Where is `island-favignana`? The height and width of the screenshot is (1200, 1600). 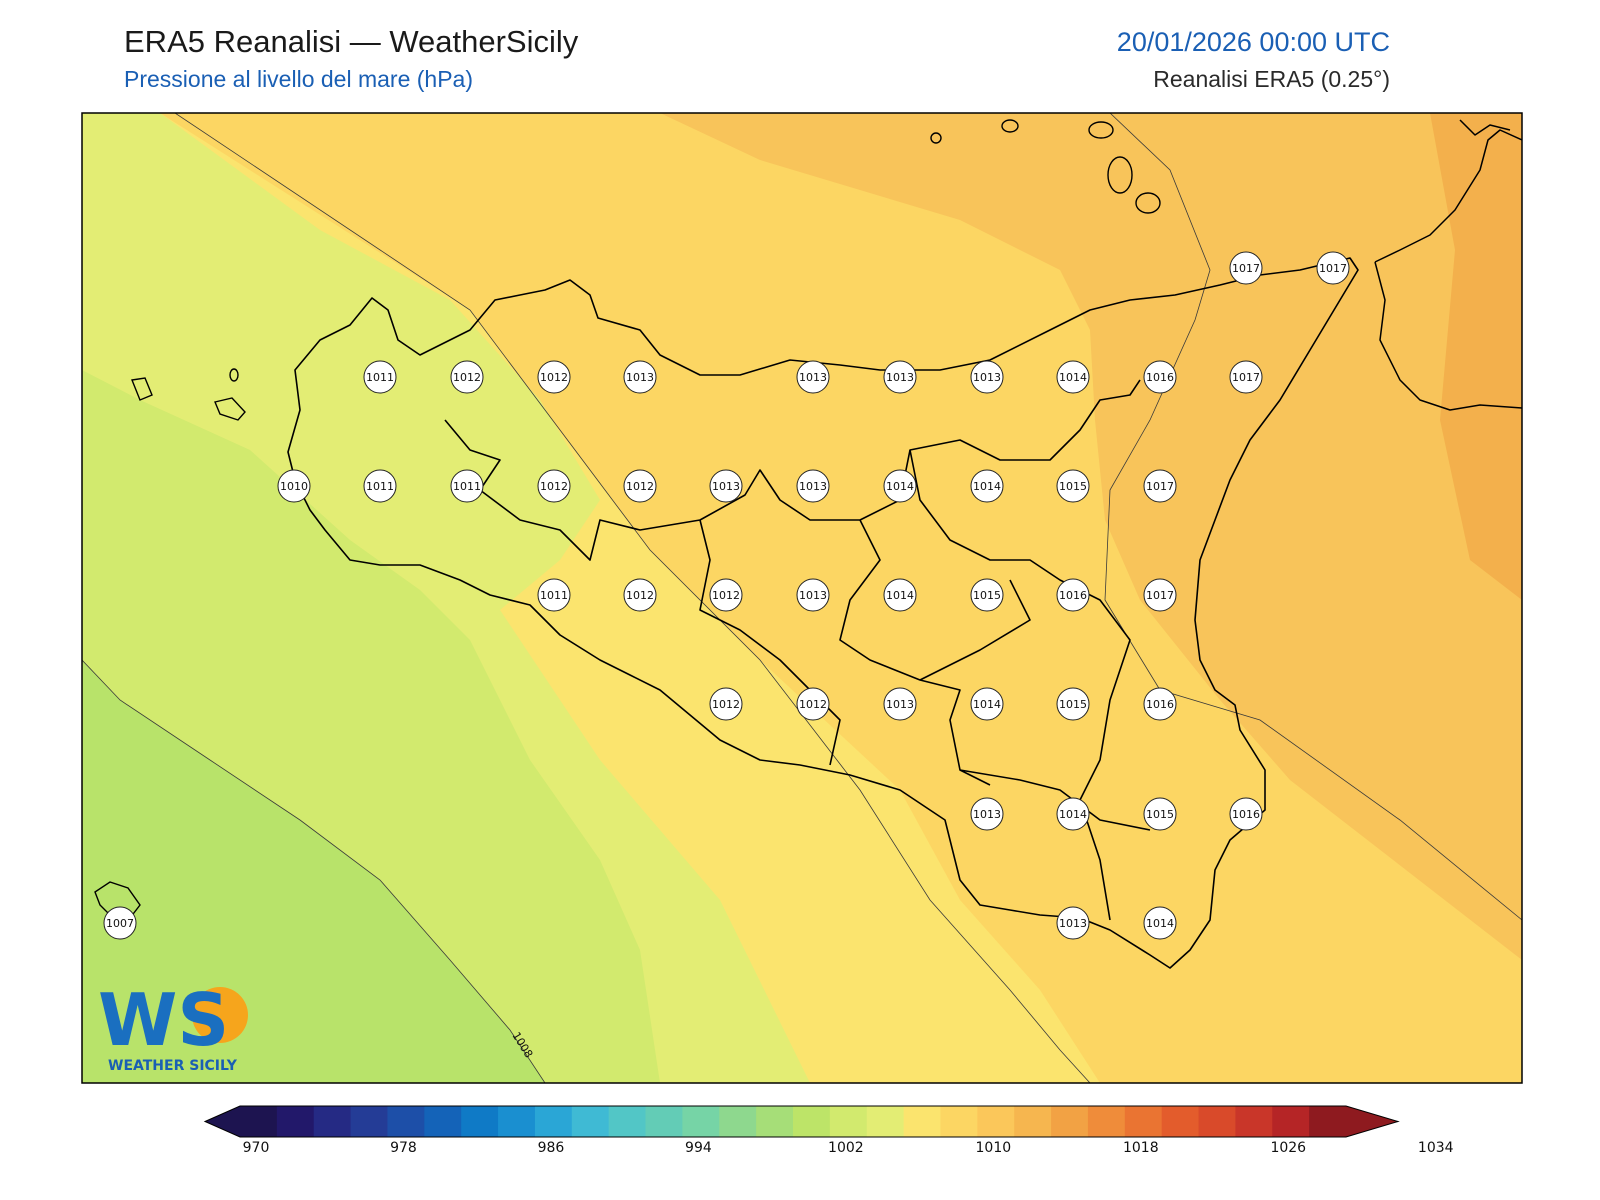 island-favignana is located at coordinates (230, 409).